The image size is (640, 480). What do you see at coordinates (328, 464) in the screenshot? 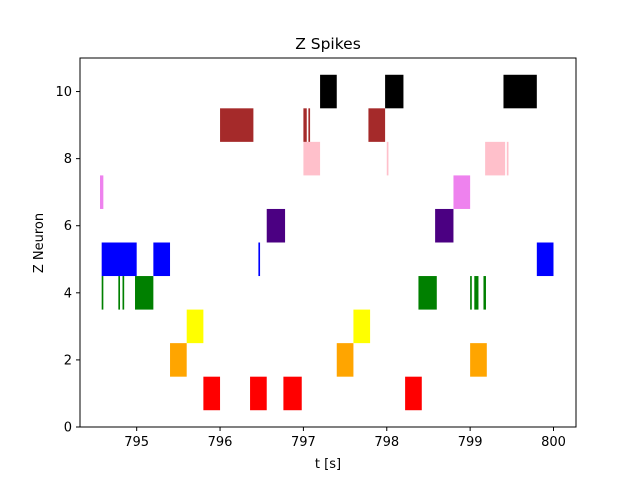
I see `x-axis-label: t [s]` at bounding box center [328, 464].